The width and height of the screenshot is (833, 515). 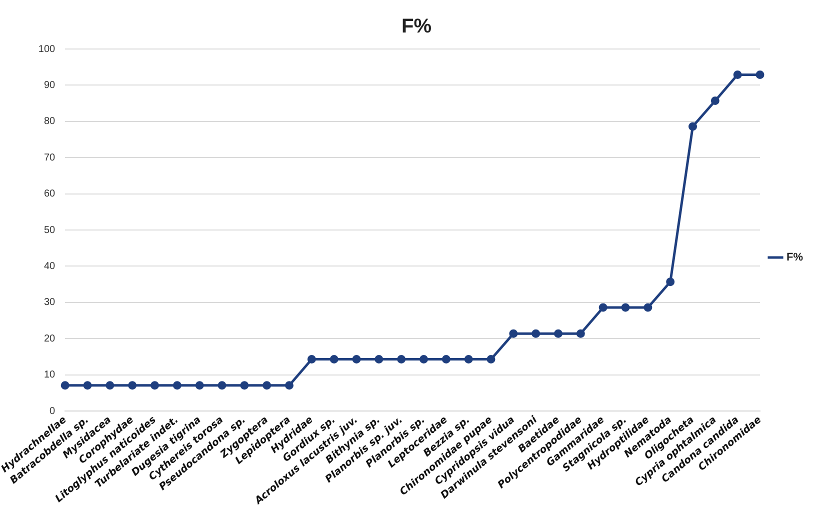 I want to click on chart-title: F%, so click(x=417, y=27).